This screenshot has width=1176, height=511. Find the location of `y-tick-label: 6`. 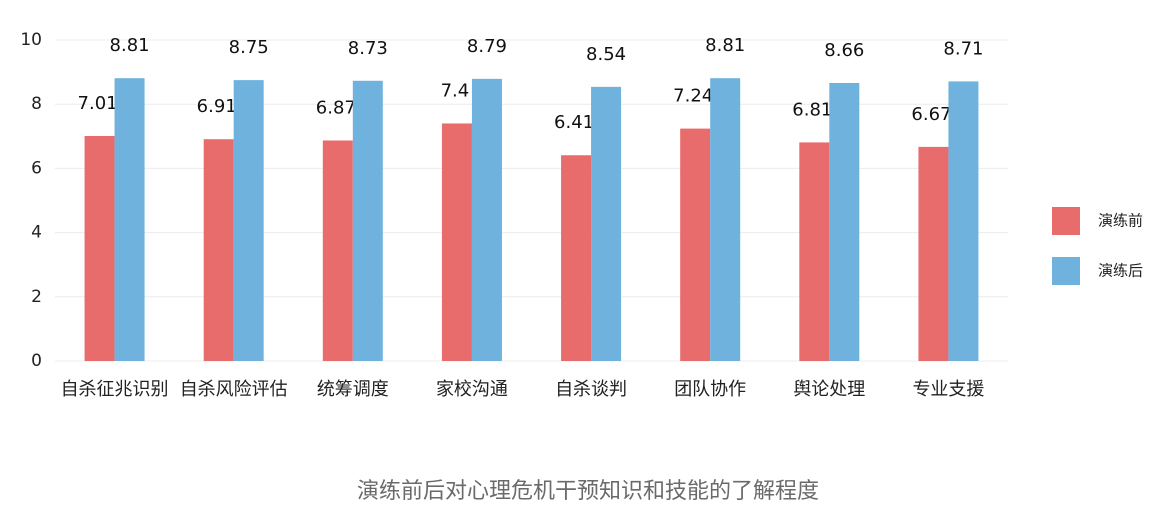

y-tick-label: 6 is located at coordinates (36, 168).